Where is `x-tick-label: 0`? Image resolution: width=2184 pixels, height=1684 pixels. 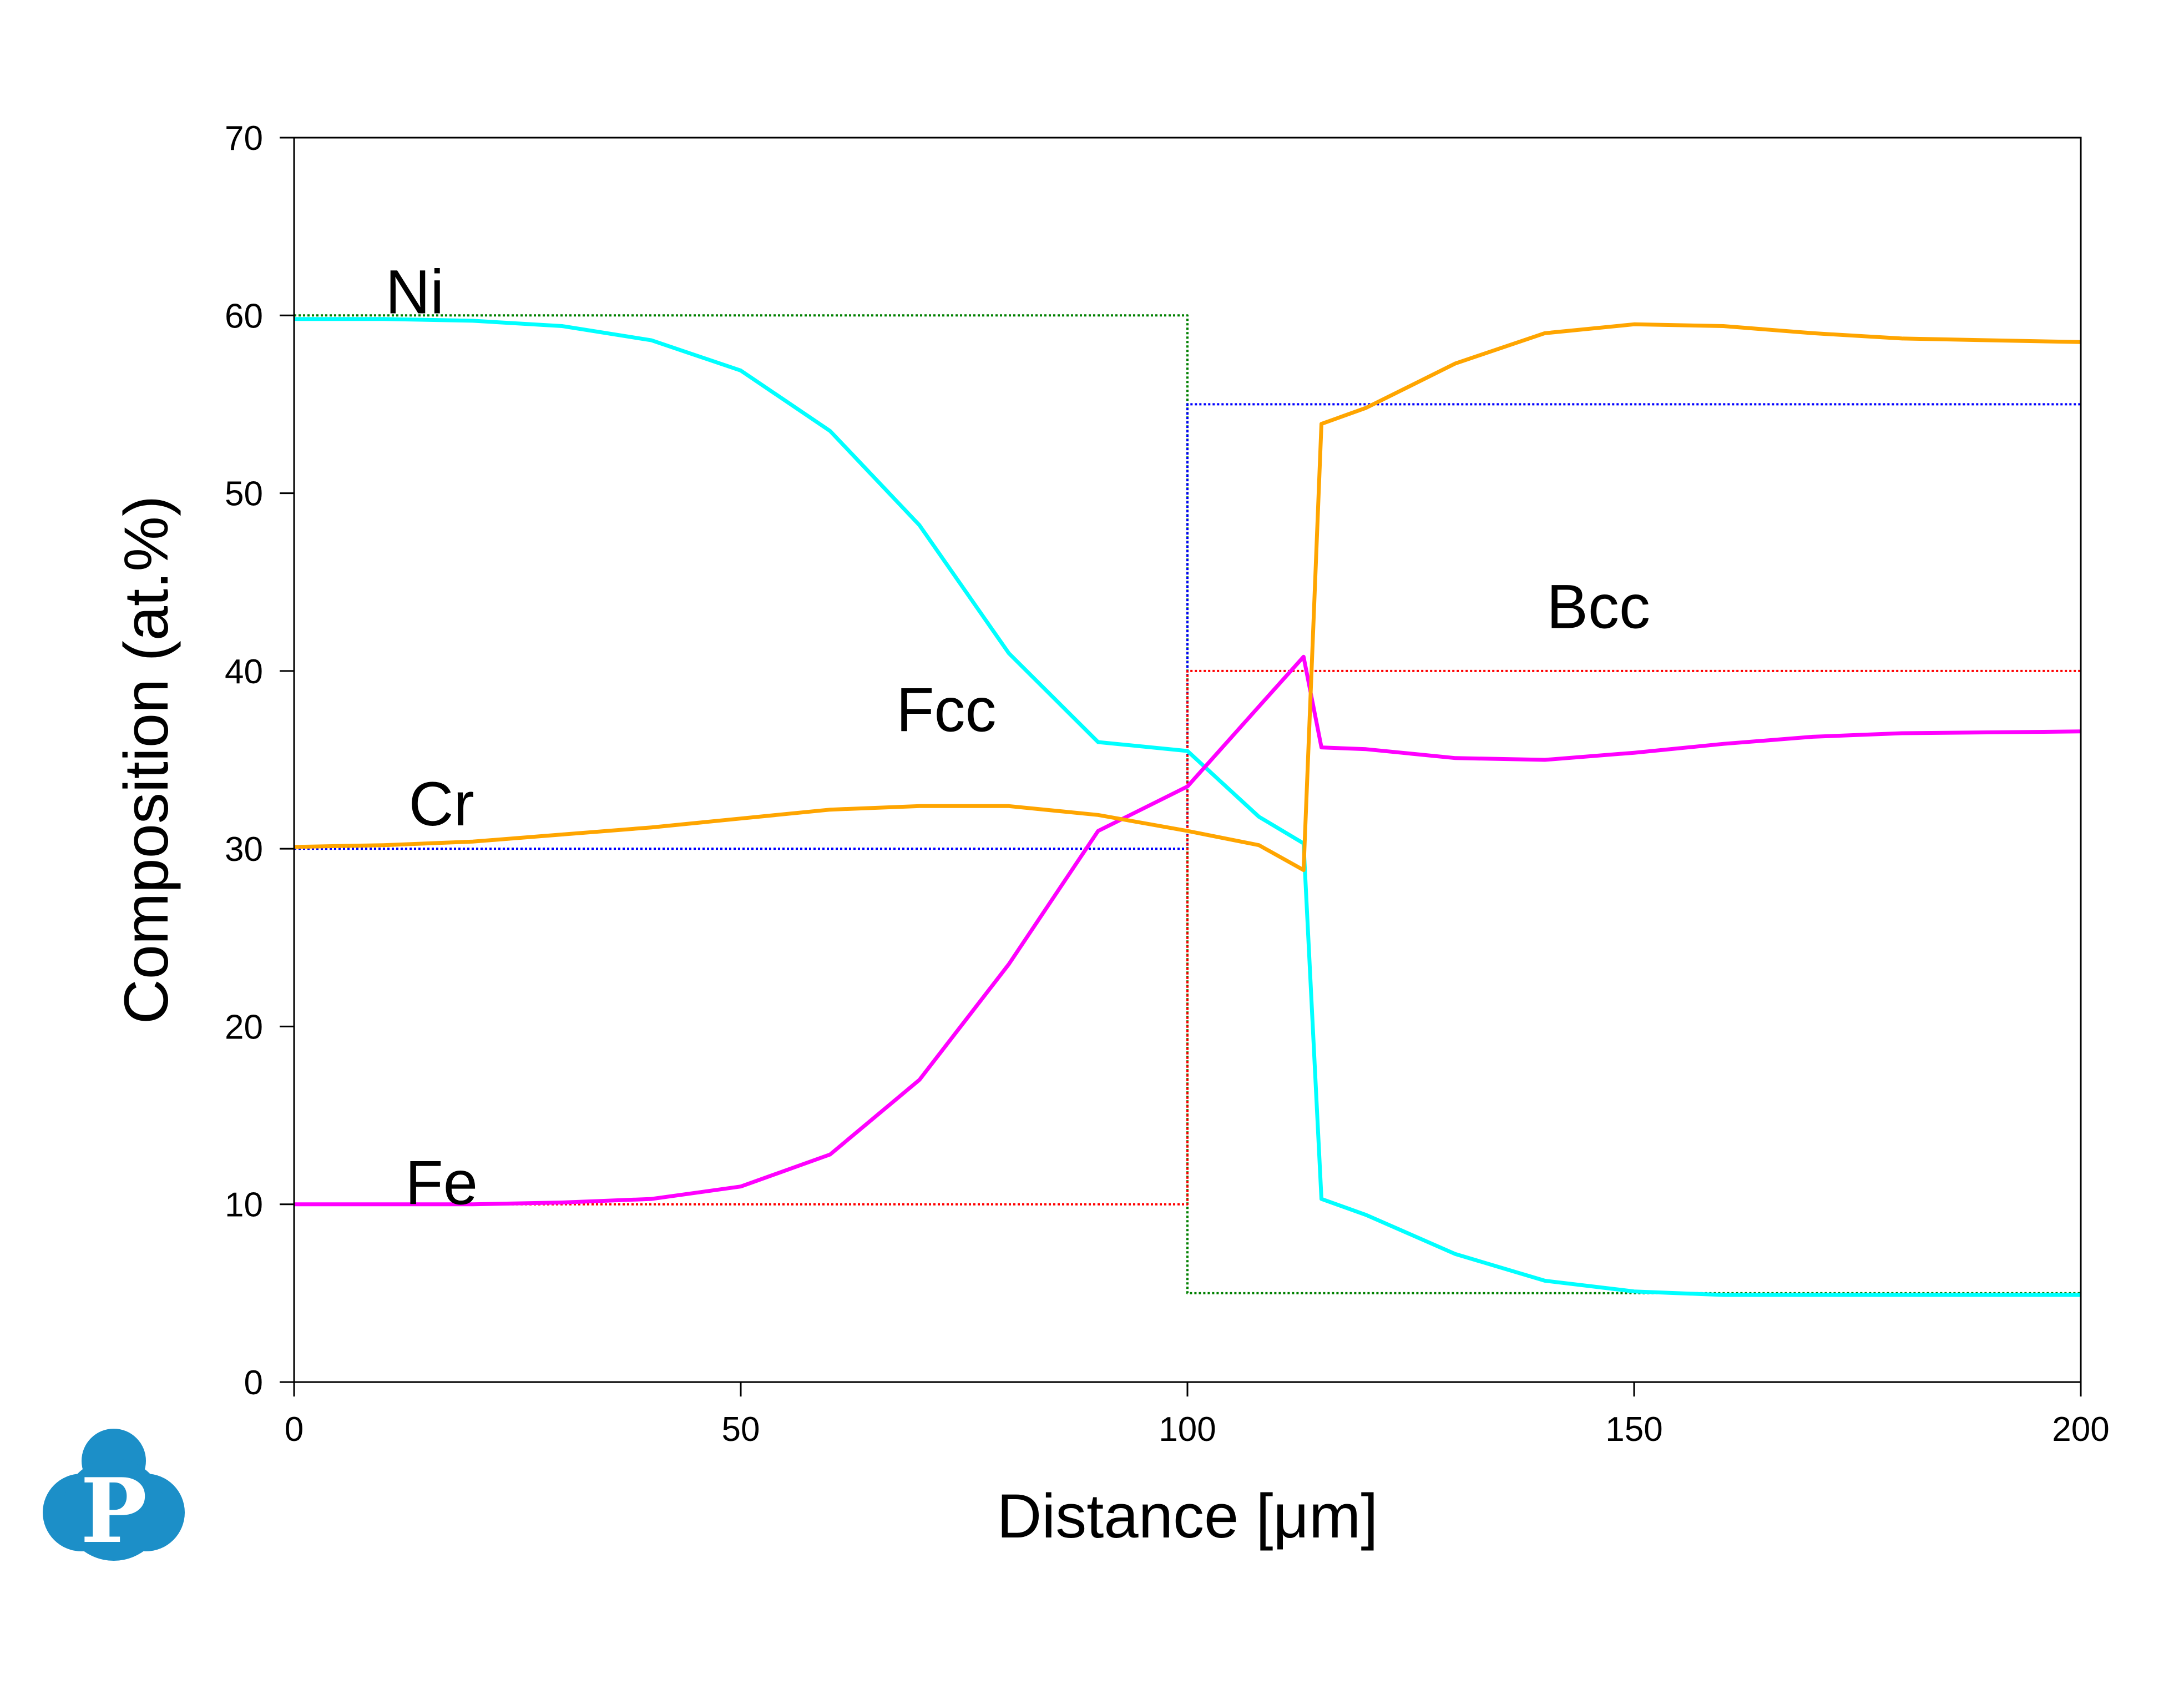
x-tick-label: 0 is located at coordinates (295, 1429).